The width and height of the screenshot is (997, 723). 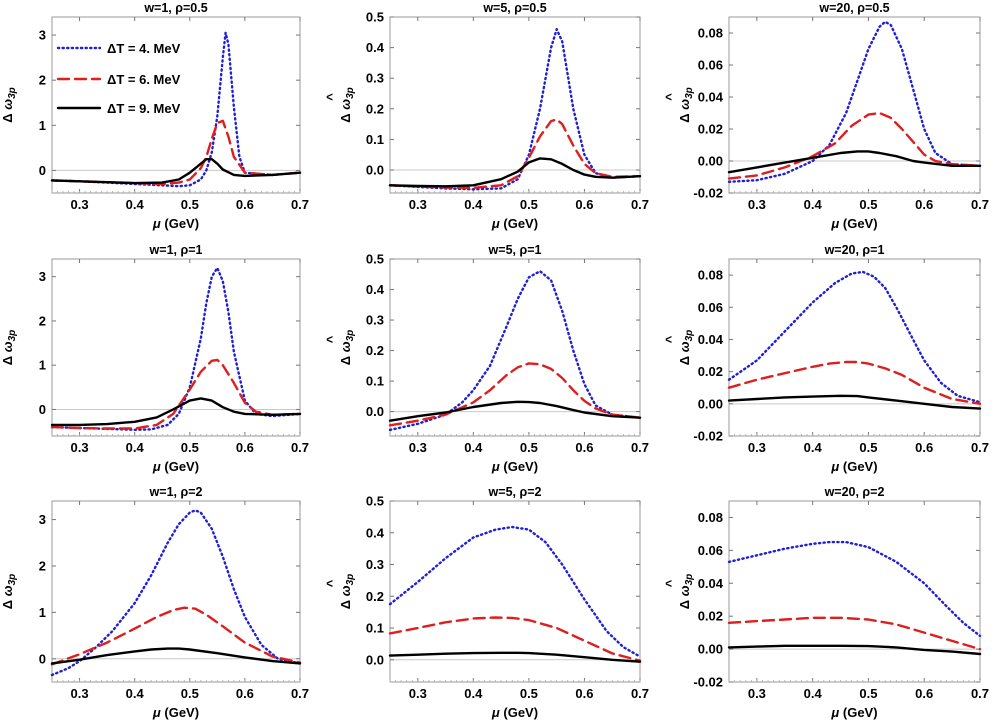 I want to click on legend: ΔT = 4. MeV ΔT = 6. MeV ΔT = 9. MeV, so click(x=118, y=78).